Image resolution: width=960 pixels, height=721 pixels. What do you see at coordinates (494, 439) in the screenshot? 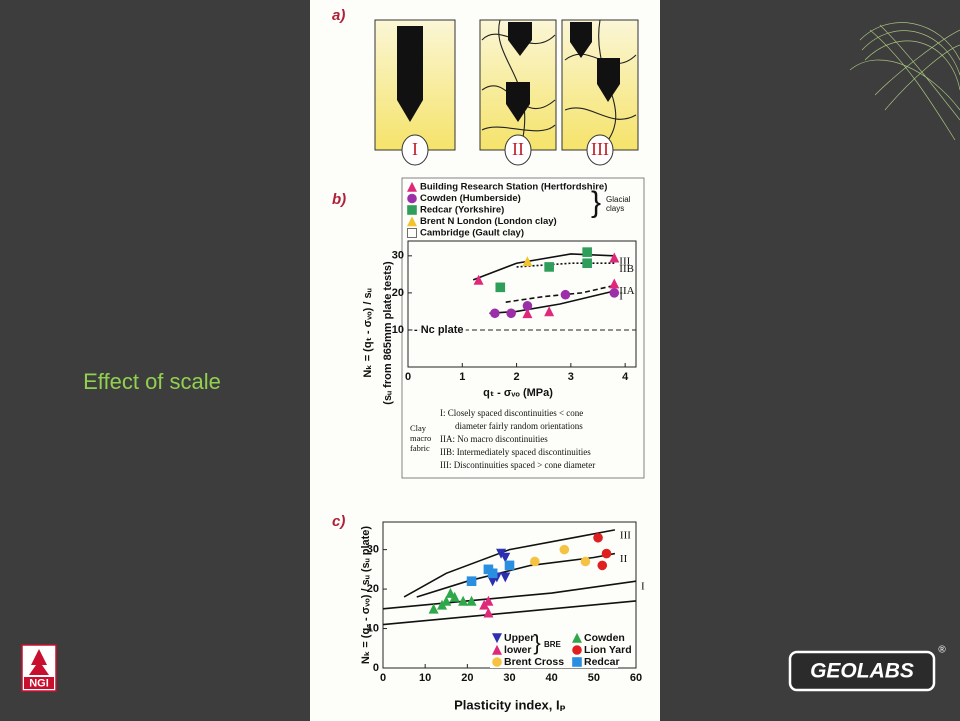
I see `note: IIA: No macro discontinuities` at bounding box center [494, 439].